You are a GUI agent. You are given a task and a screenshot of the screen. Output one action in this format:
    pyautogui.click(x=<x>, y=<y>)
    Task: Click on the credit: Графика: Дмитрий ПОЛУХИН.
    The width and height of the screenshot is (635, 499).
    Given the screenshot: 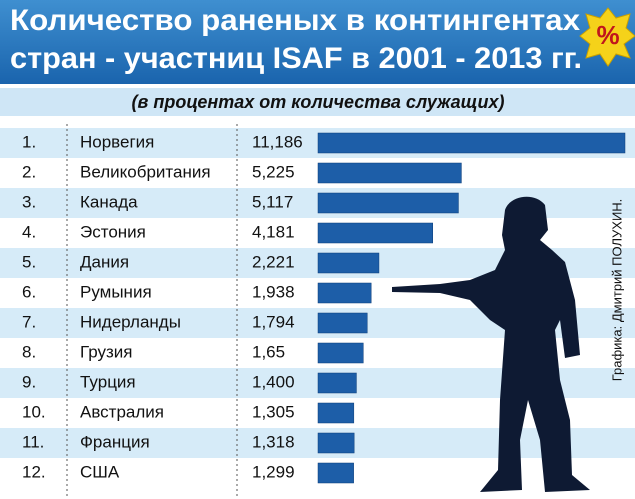 What is the action you would take?
    pyautogui.click(x=616, y=290)
    